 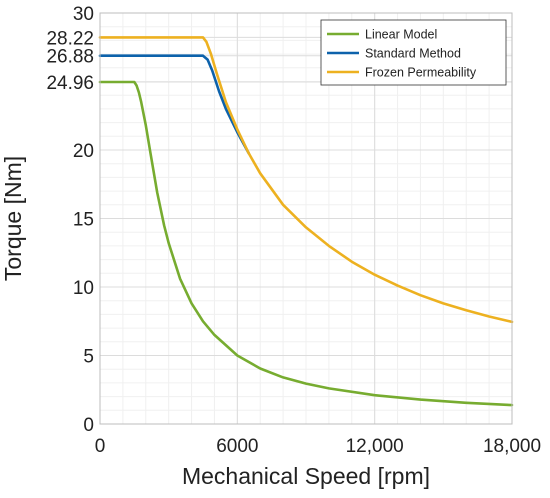 I want to click on x-tick-label: 6000, so click(x=237, y=446).